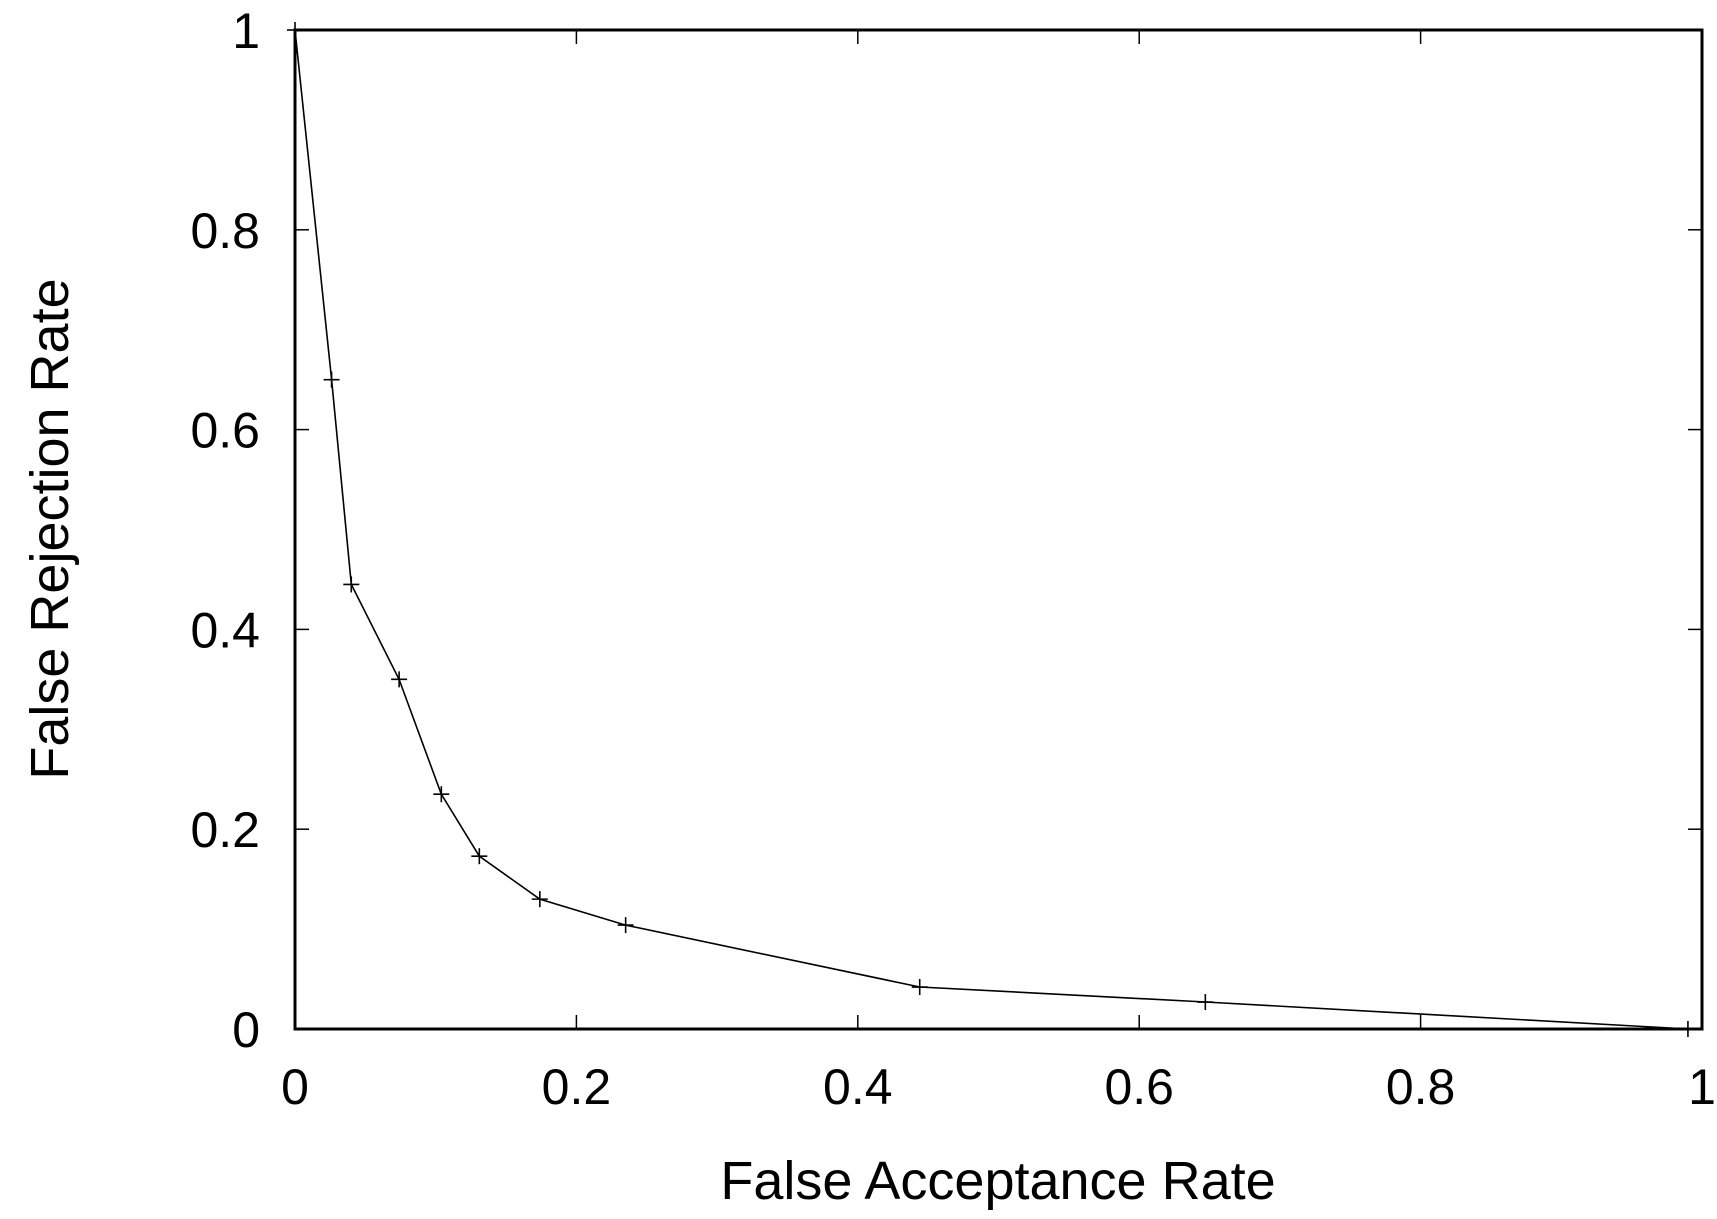  Describe the element at coordinates (1139, 1087) in the screenshot. I see `x-tick-label: 0.6` at that location.